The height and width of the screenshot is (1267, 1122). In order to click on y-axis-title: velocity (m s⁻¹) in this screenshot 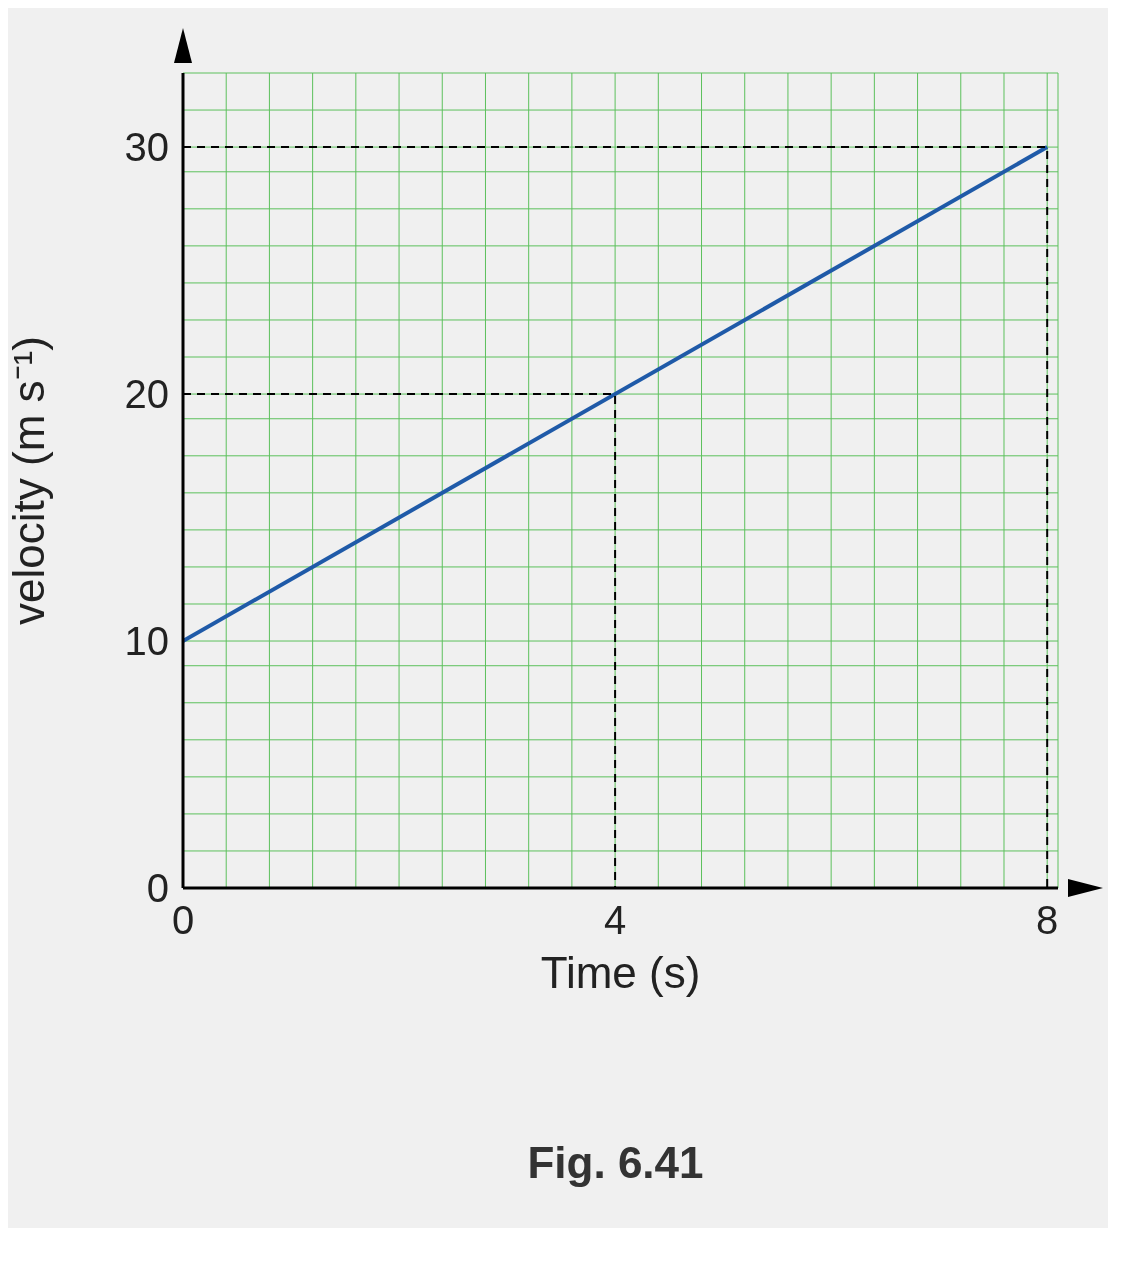, I will do `click(28, 480)`.